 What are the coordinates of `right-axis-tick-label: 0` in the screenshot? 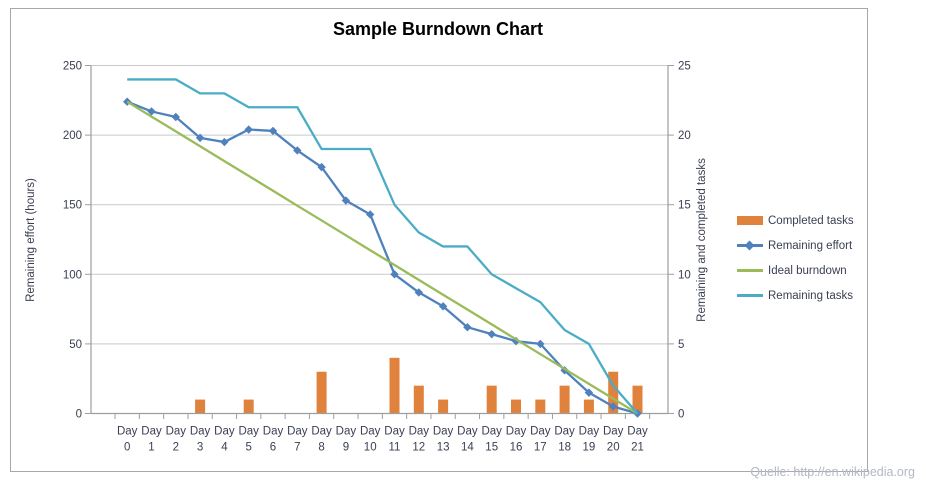 It's located at (681, 415).